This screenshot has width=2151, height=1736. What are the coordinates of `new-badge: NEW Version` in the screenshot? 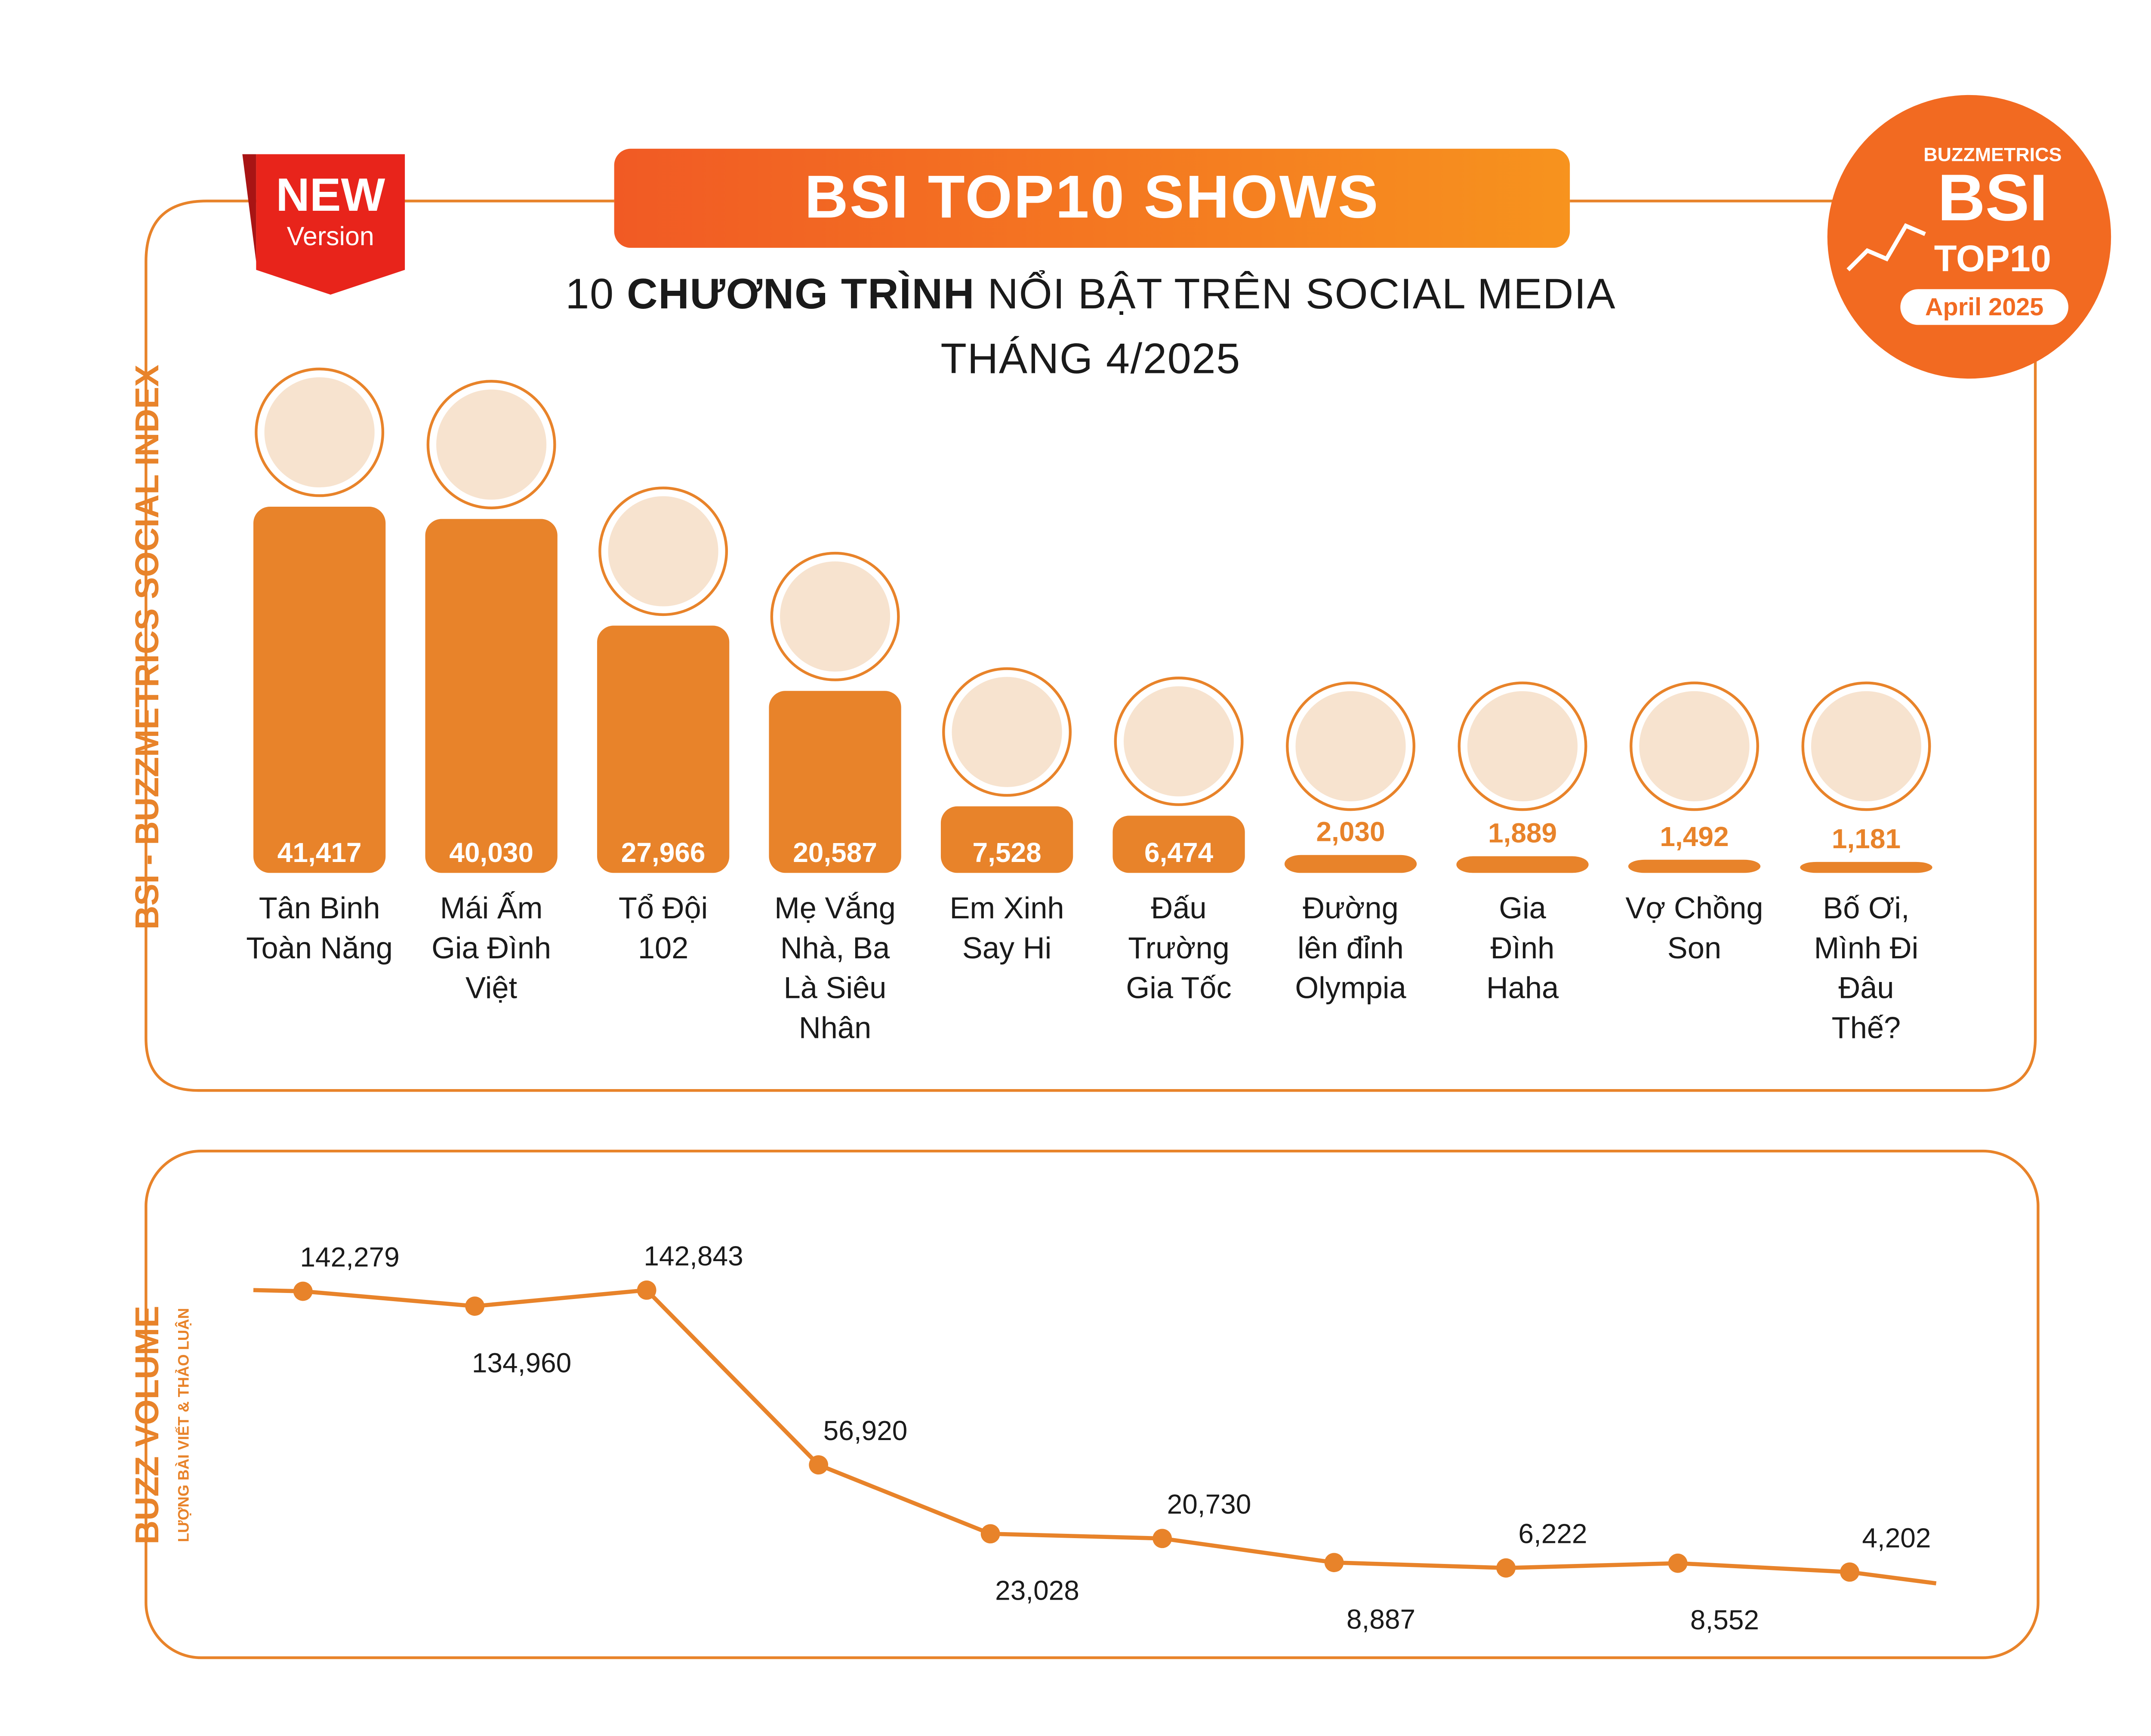 It's located at (330, 210).